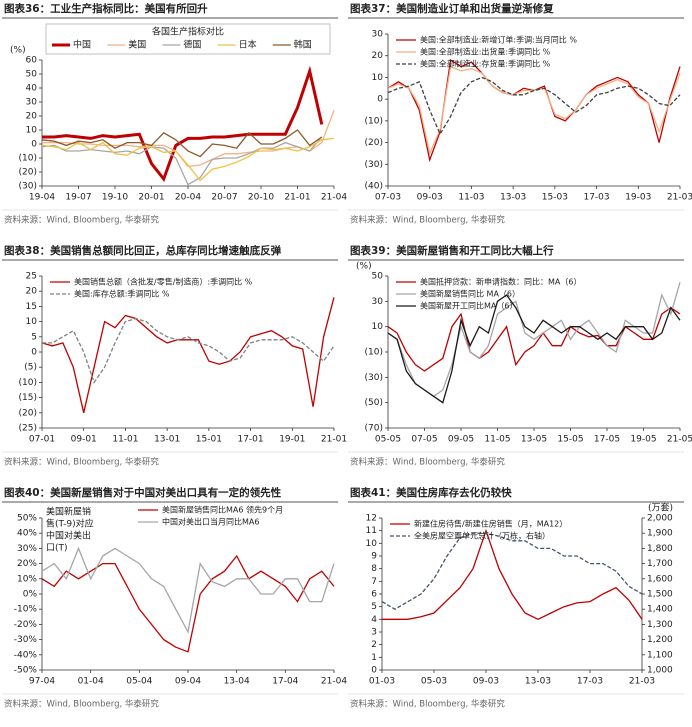  I want to click on y-tick-label: 3, so click(374, 633).